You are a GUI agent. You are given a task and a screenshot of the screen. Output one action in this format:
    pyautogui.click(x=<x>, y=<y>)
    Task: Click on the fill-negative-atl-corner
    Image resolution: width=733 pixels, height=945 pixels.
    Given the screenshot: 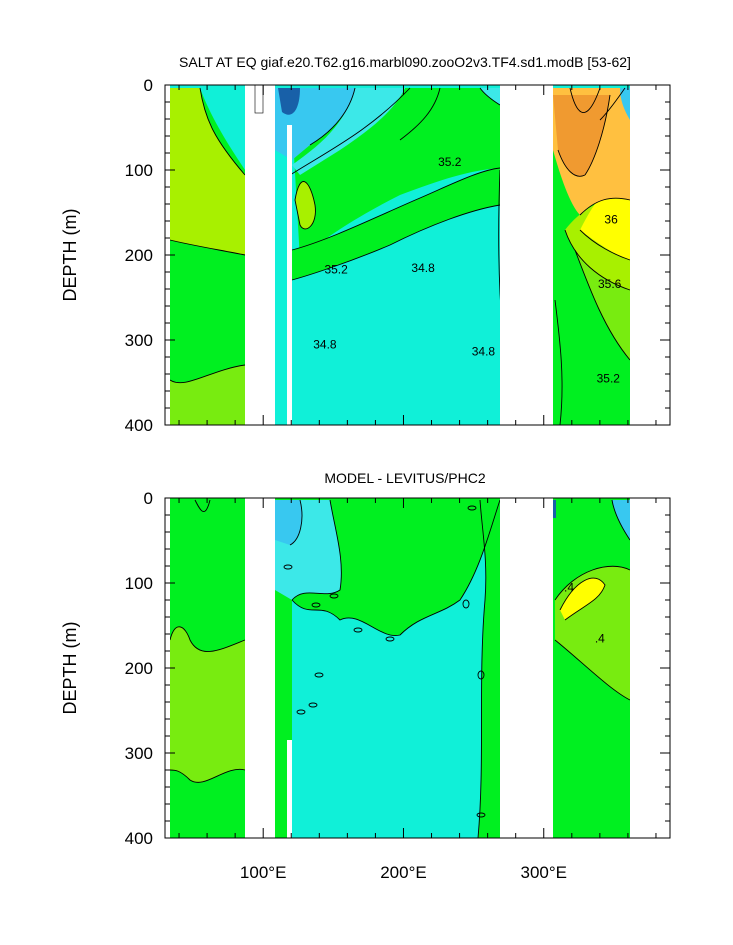 What is the action you would take?
    pyautogui.click(x=621, y=520)
    